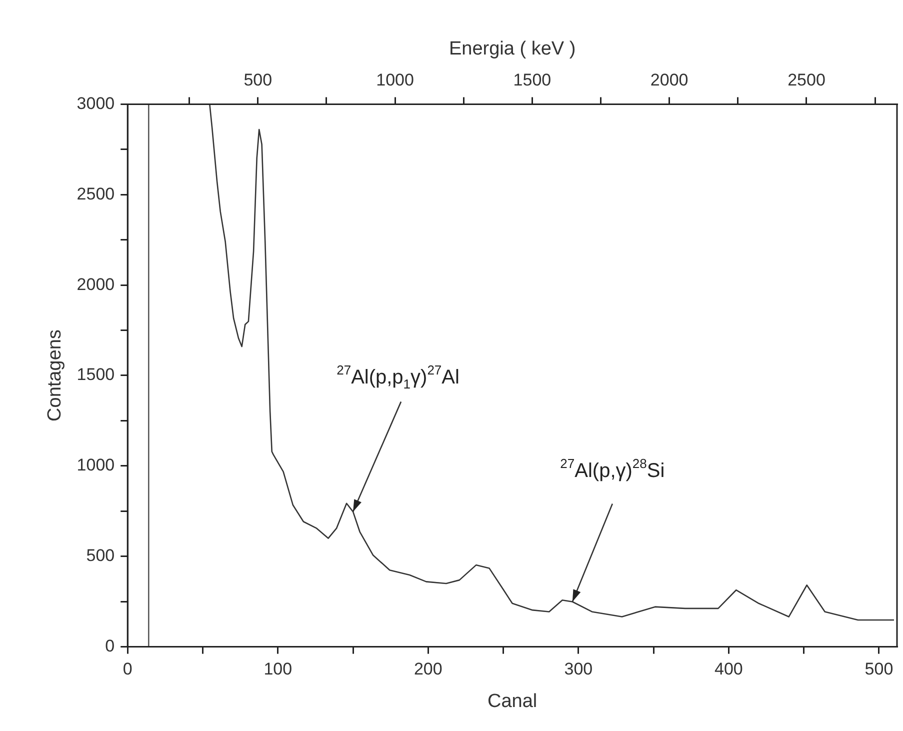 The image size is (903, 731). I want to click on y-tick-label: 2500, so click(95, 194).